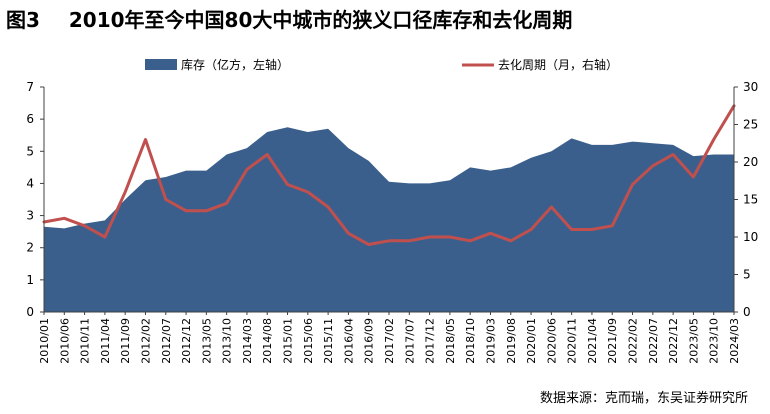 The height and width of the screenshot is (414, 770). What do you see at coordinates (714, 341) in the screenshot?
I see `x-tick-label: 2023/10` at bounding box center [714, 341].